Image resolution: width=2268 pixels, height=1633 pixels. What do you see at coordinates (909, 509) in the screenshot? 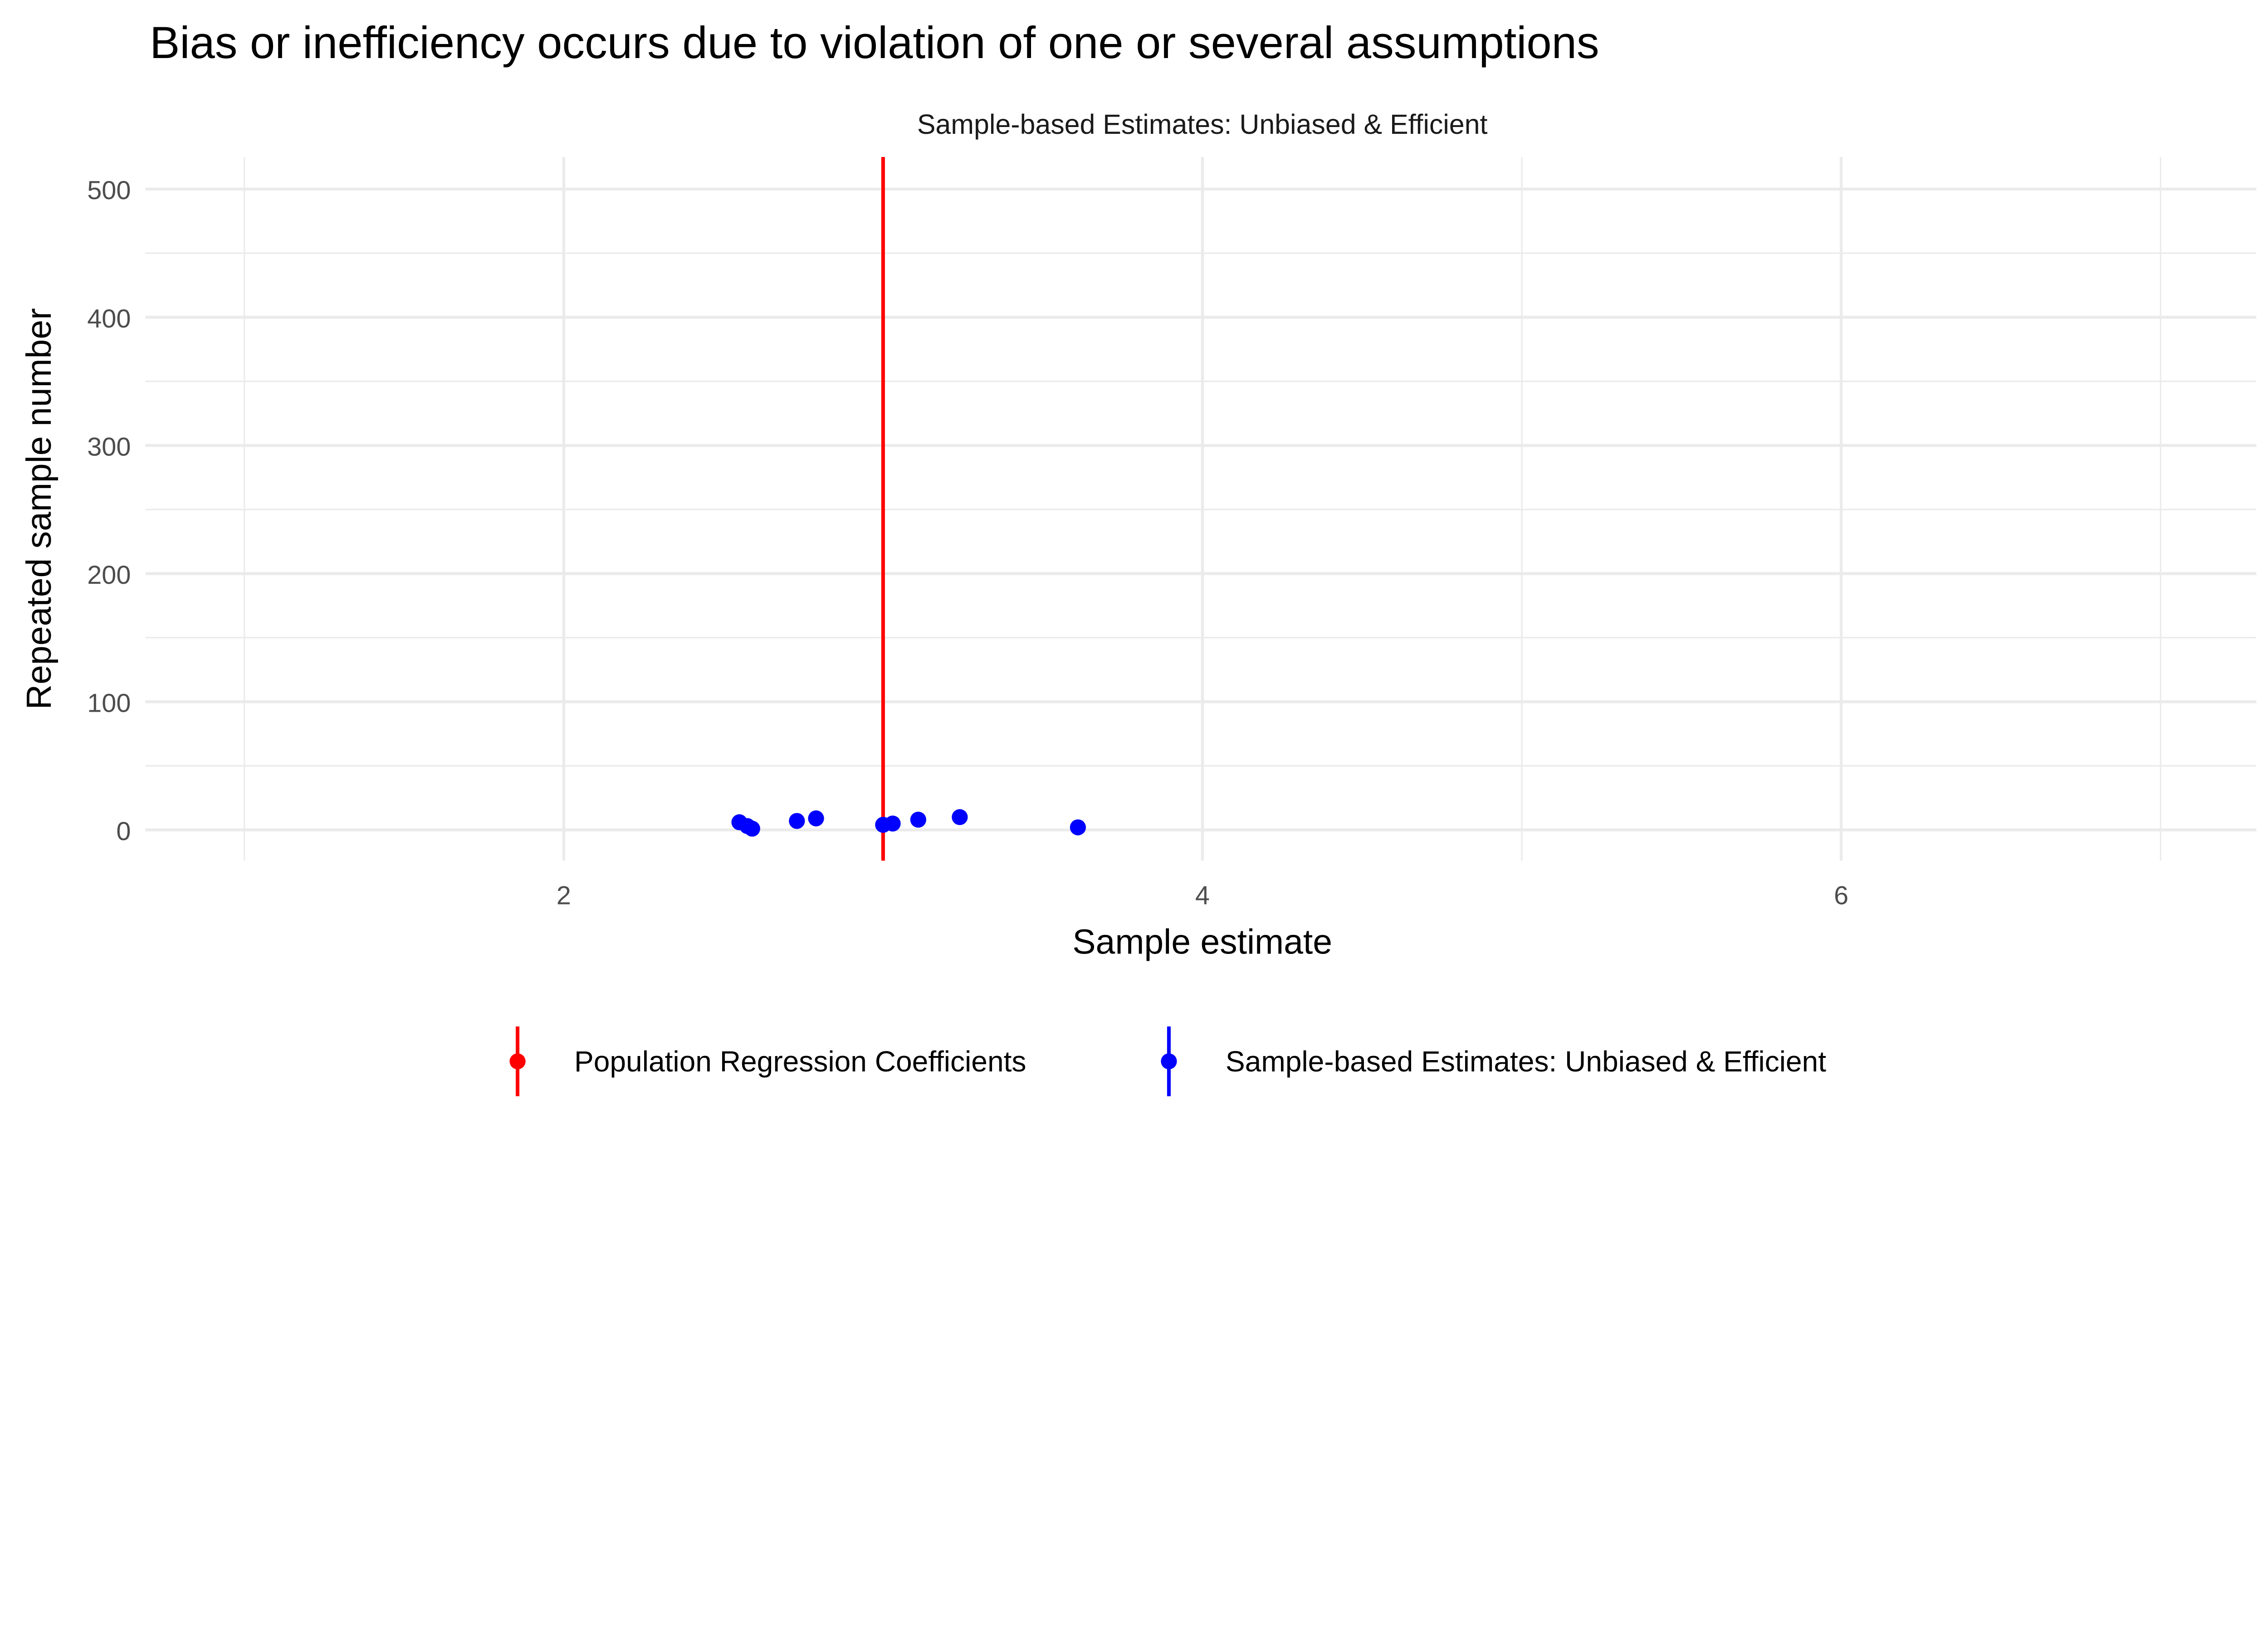
I see `marks` at bounding box center [909, 509].